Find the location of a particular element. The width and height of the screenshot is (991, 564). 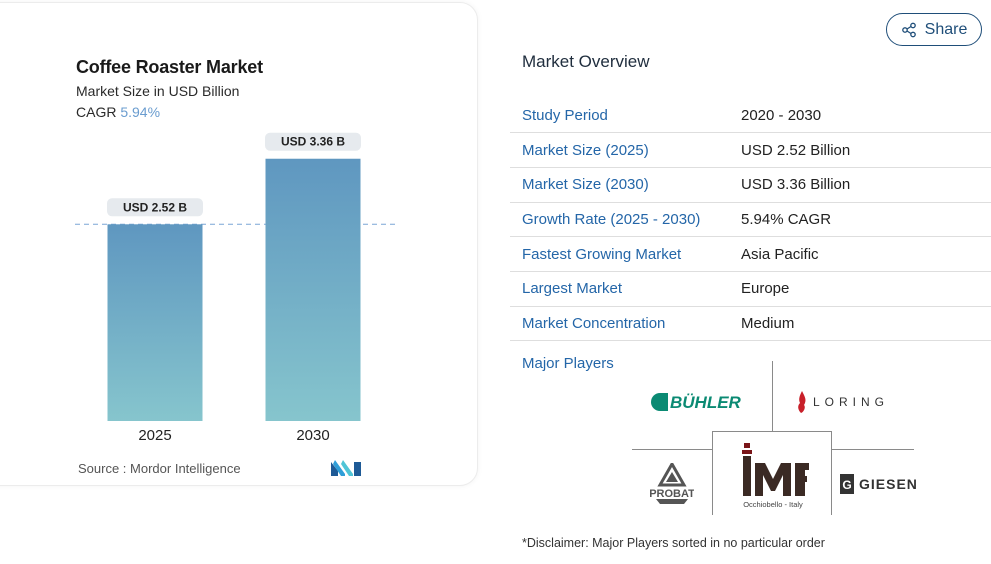

cagr-label: CAGR is located at coordinates (96, 112).